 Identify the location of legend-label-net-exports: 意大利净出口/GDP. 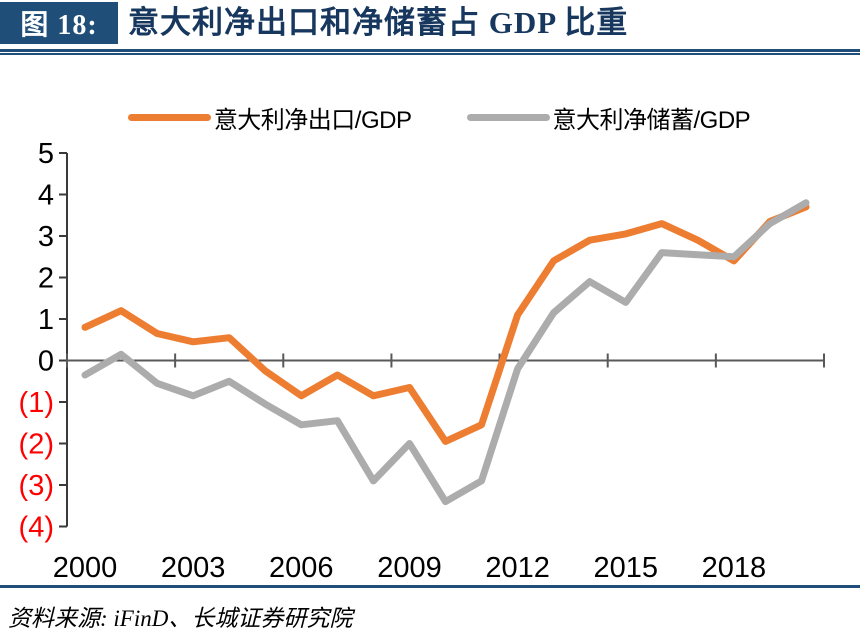
(312, 120).